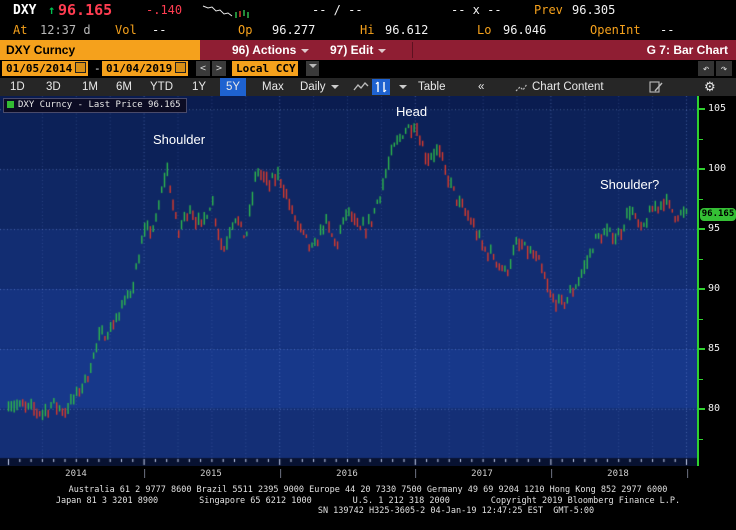 This screenshot has height=530, width=736. What do you see at coordinates (164, 10) in the screenshot?
I see `price-change: -.140` at bounding box center [164, 10].